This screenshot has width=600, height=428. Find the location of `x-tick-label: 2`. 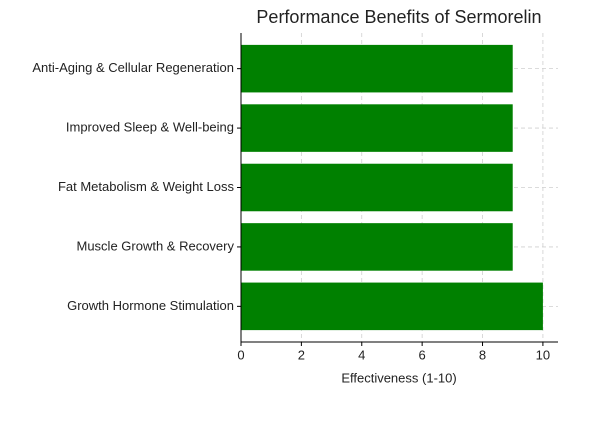

x-tick-label: 2 is located at coordinates (301, 354).